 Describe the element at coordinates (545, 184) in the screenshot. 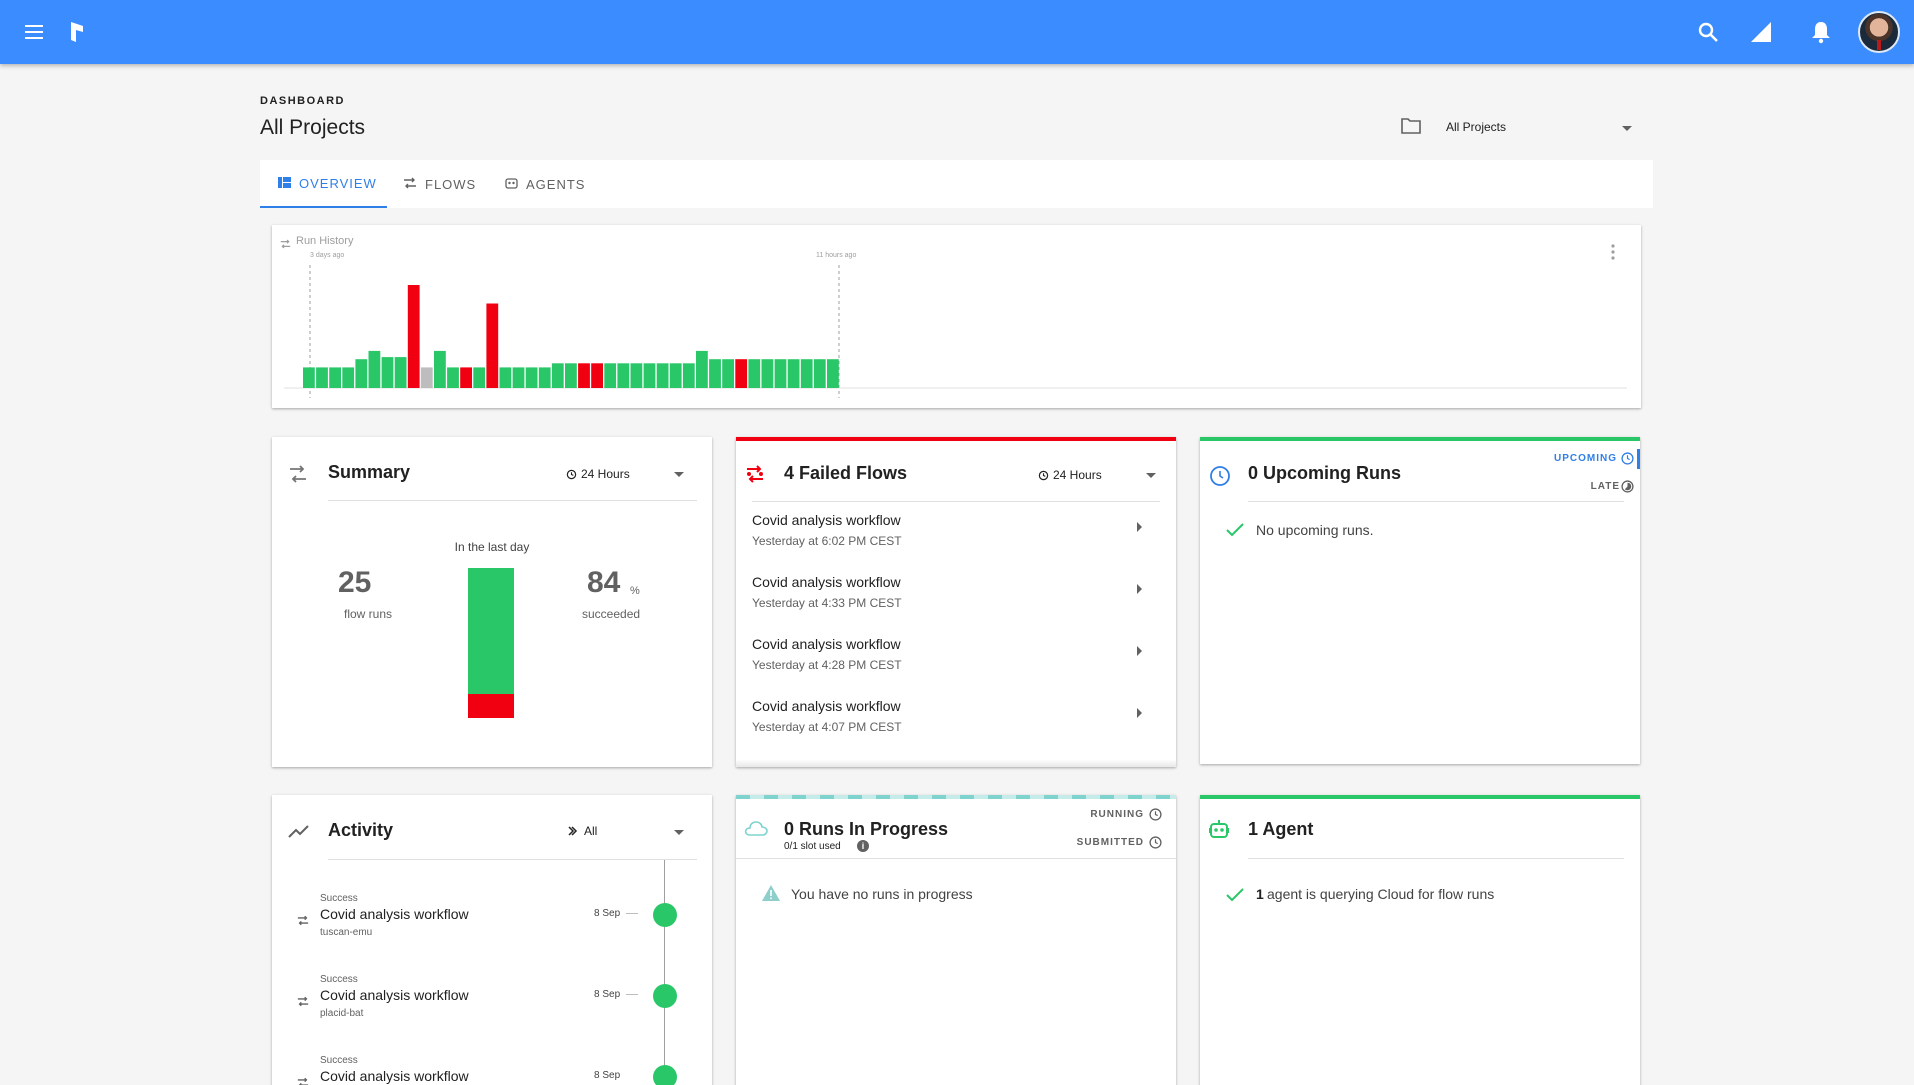

I see `tab-agents: AGENTS` at that location.